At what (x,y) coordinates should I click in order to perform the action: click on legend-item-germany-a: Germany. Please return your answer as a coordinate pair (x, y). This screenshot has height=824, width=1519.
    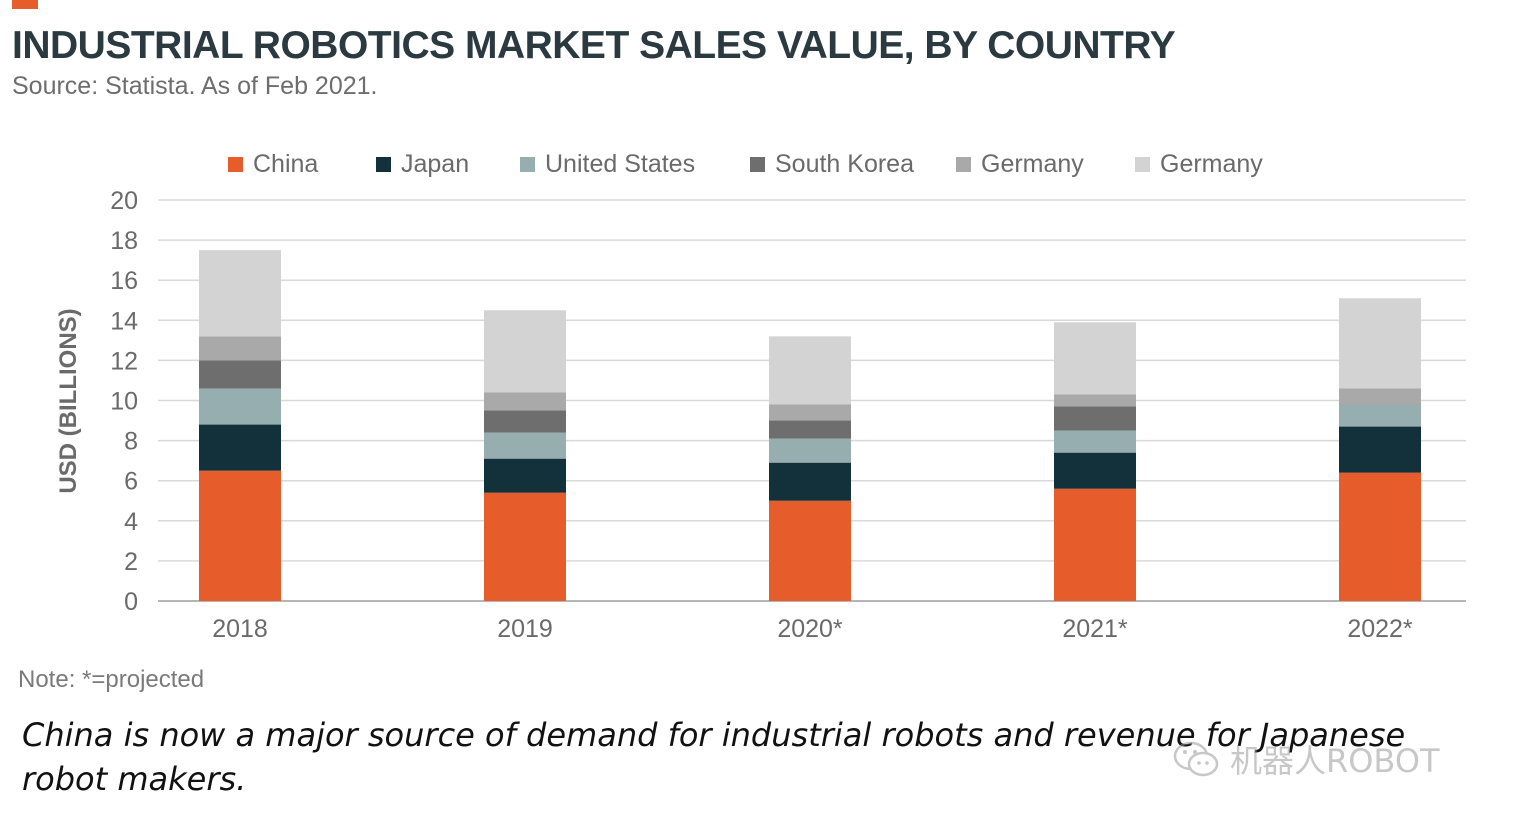
    Looking at the image, I should click on (1020, 164).